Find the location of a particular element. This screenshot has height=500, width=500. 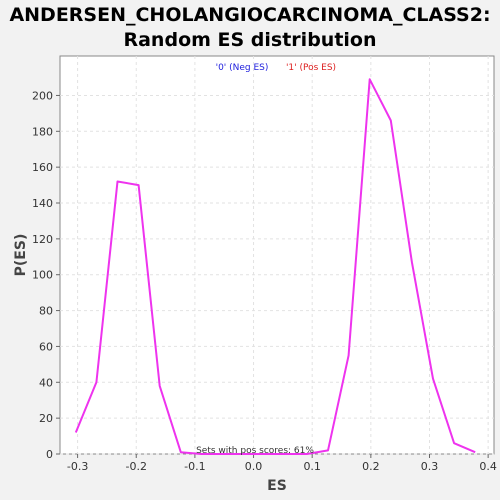

chart-title-line1: ANDERSEN_CHOLANGIOCARCINOMA_CLASS2: is located at coordinates (249, 15).